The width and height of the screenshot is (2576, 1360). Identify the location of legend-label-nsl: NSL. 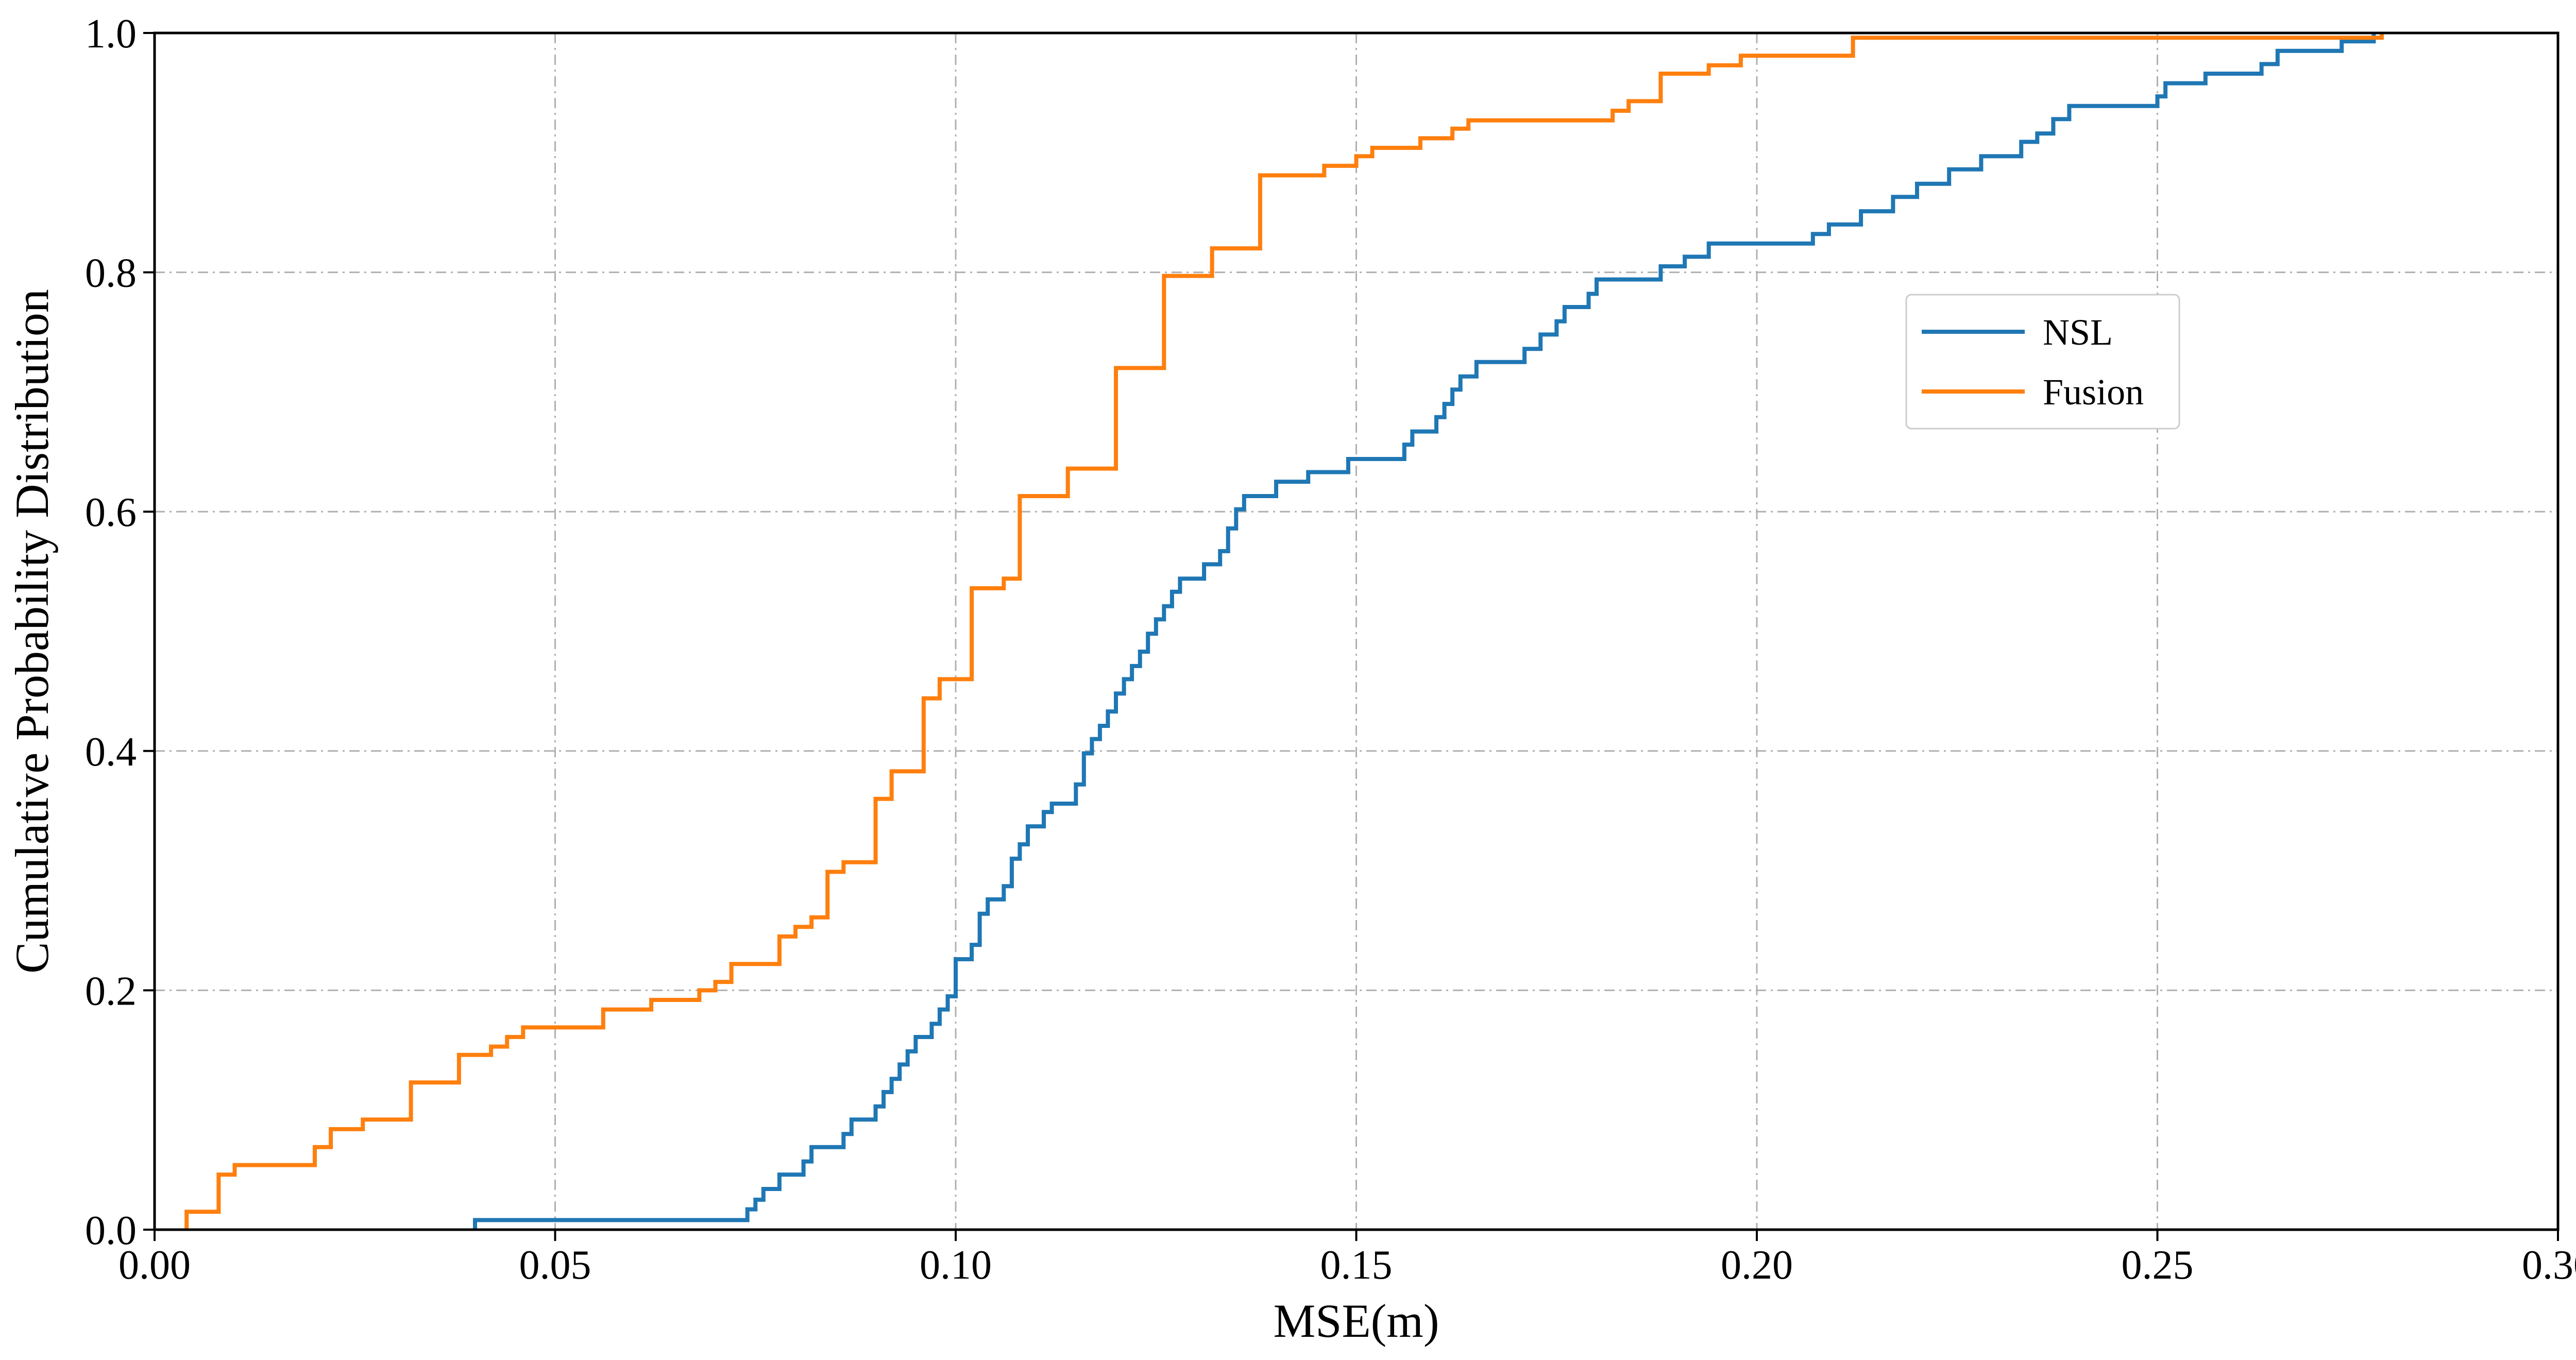
(2078, 332).